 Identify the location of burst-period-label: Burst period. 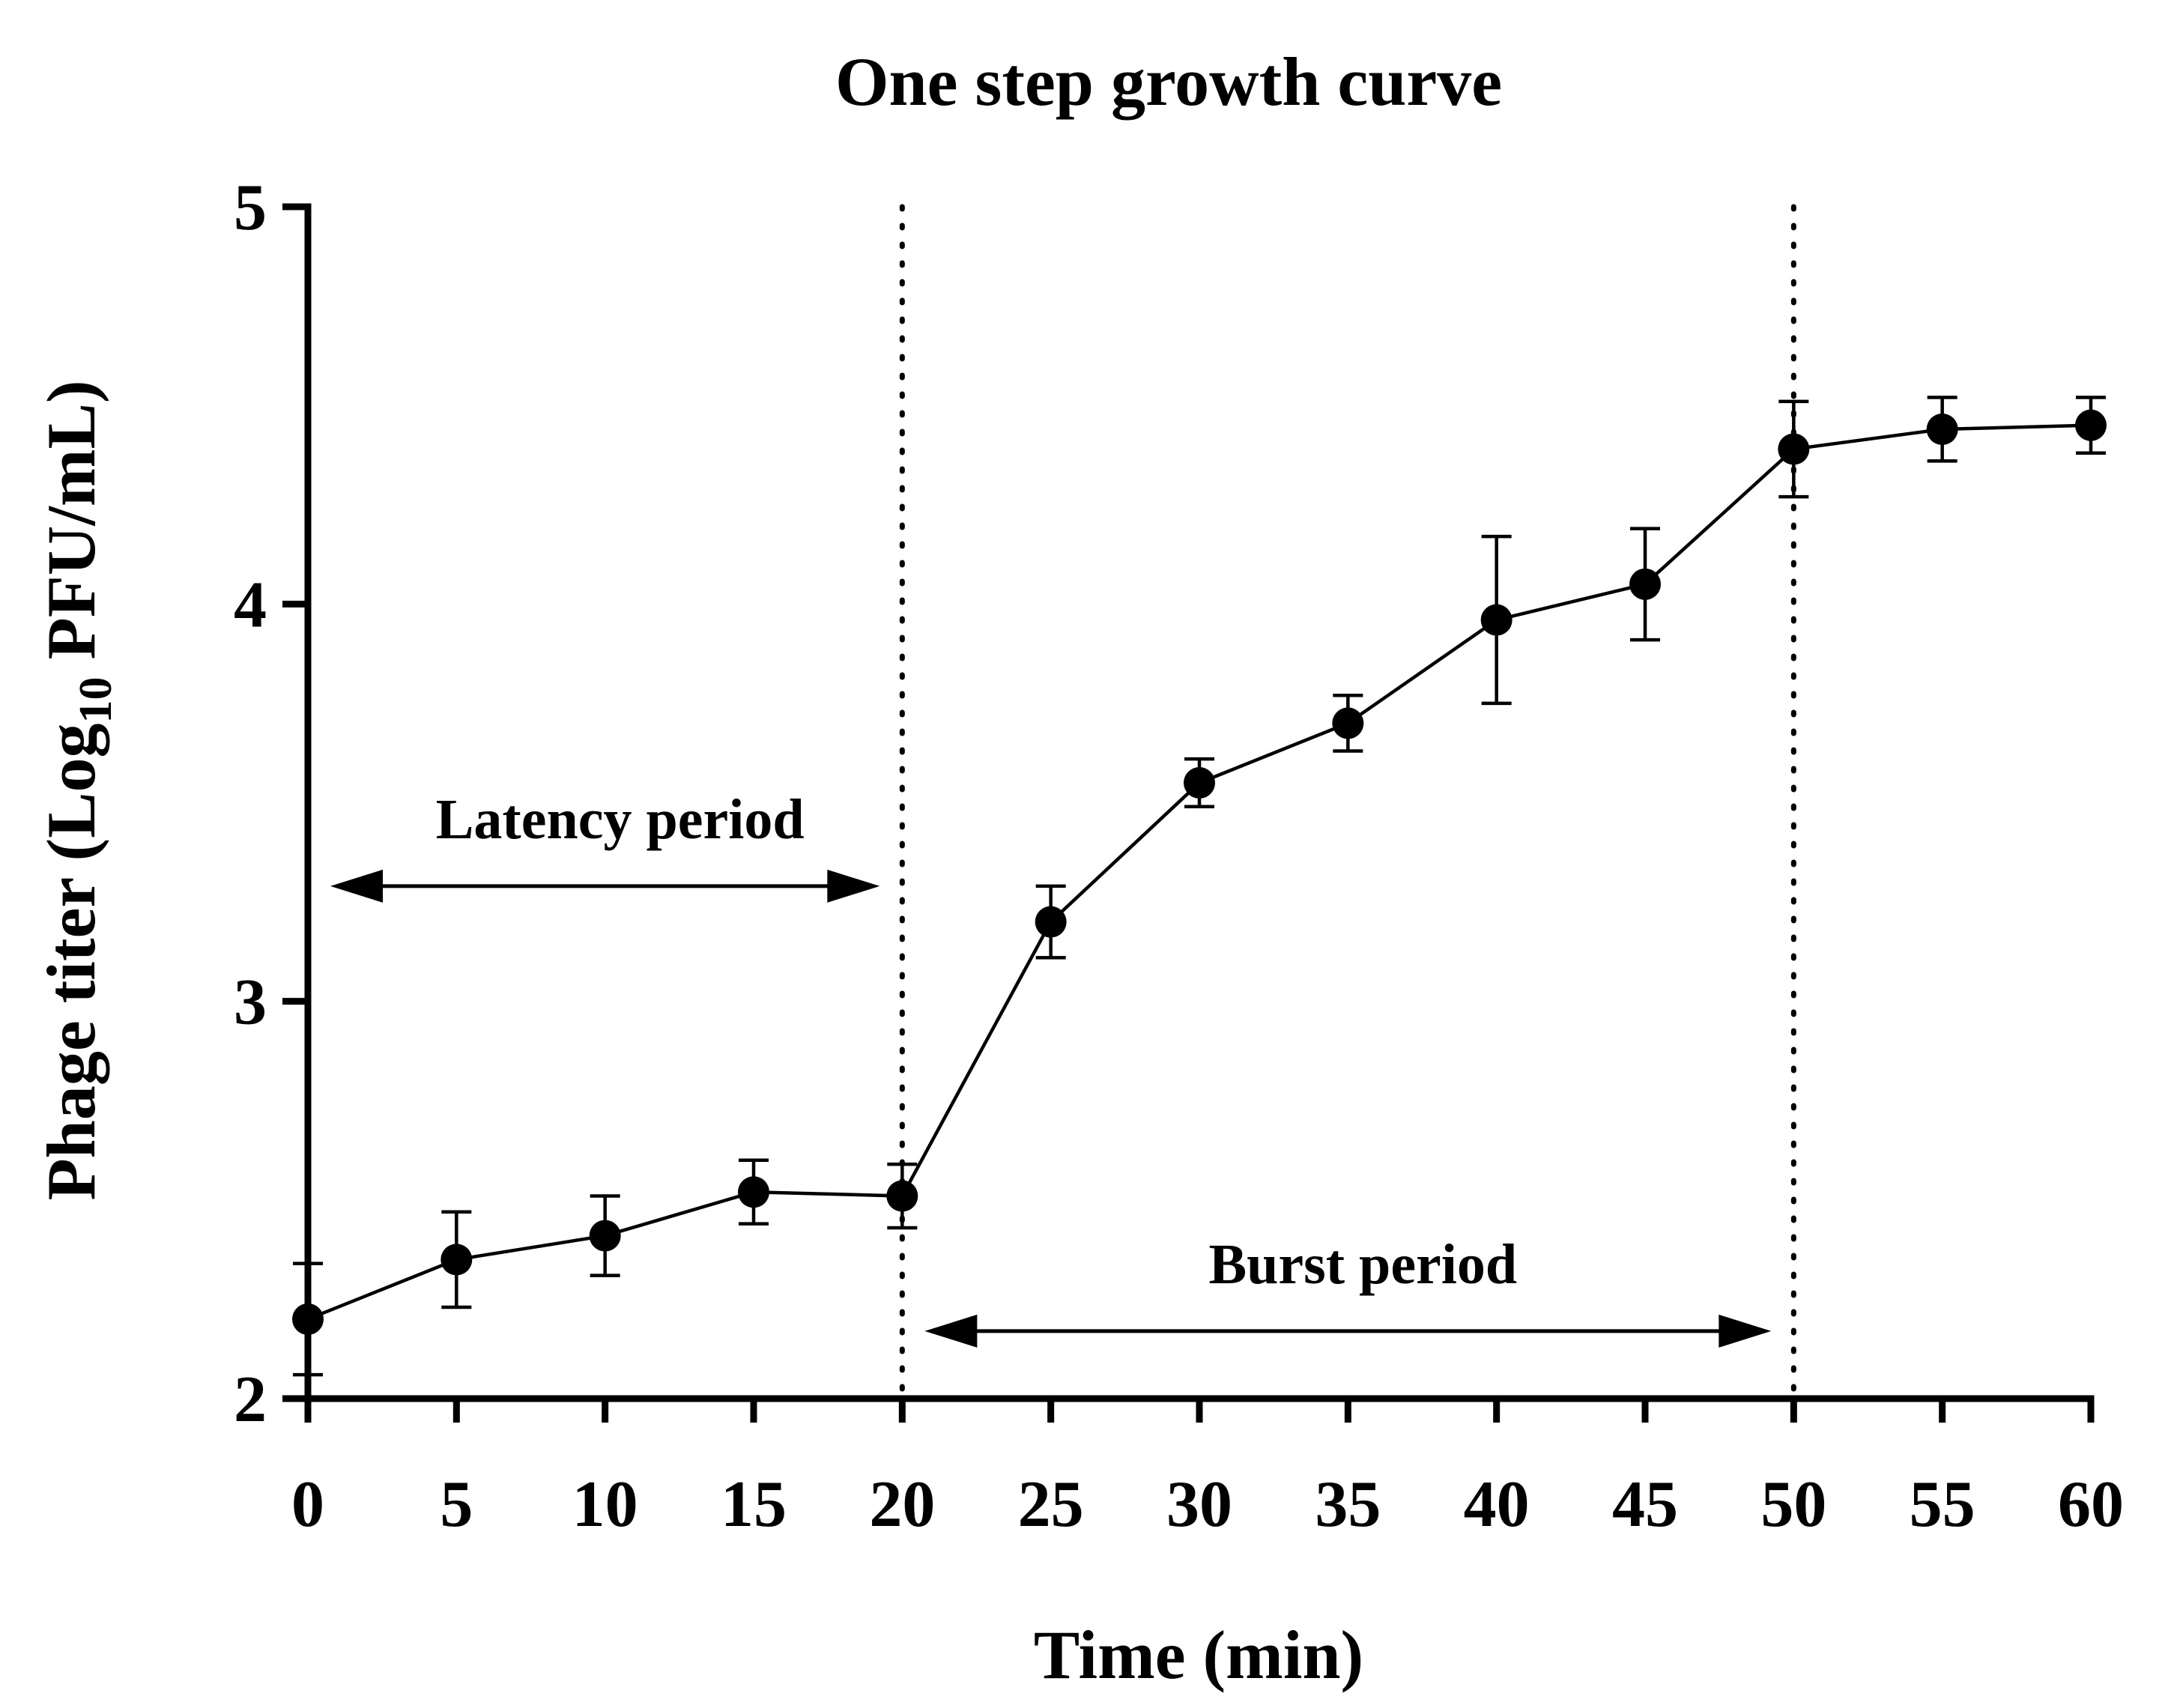
(1362, 1264).